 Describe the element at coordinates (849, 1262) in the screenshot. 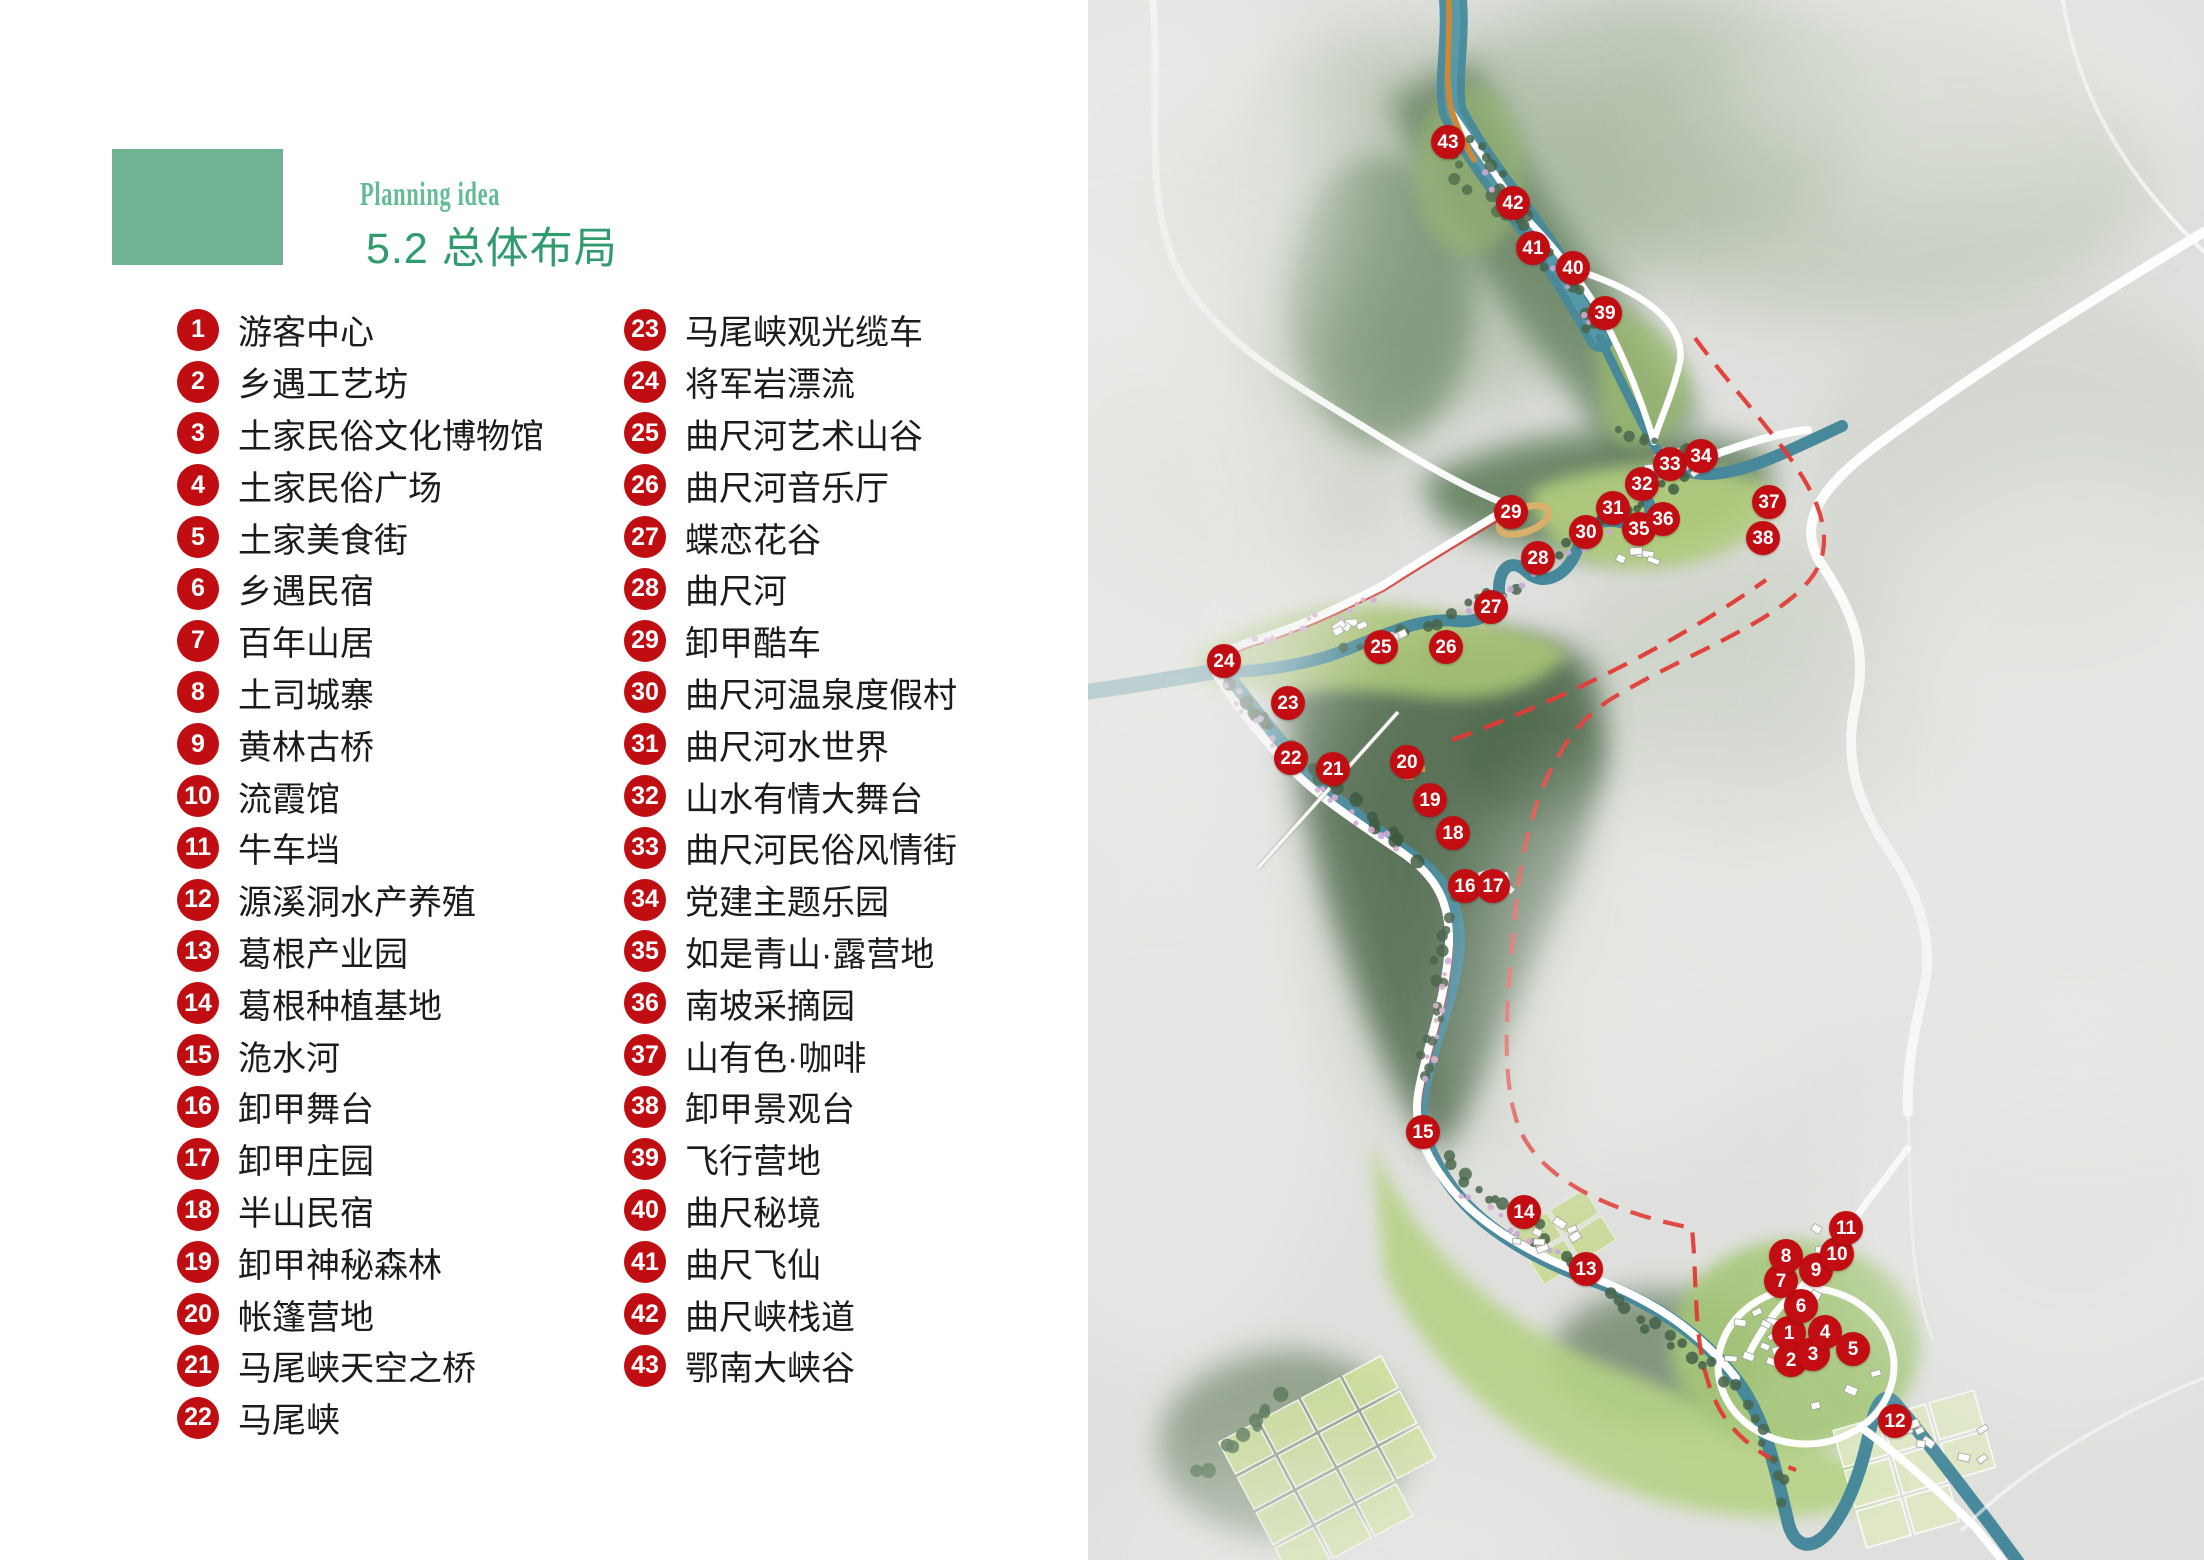

I see `legend-item: 41 曲尺飞仙` at that location.